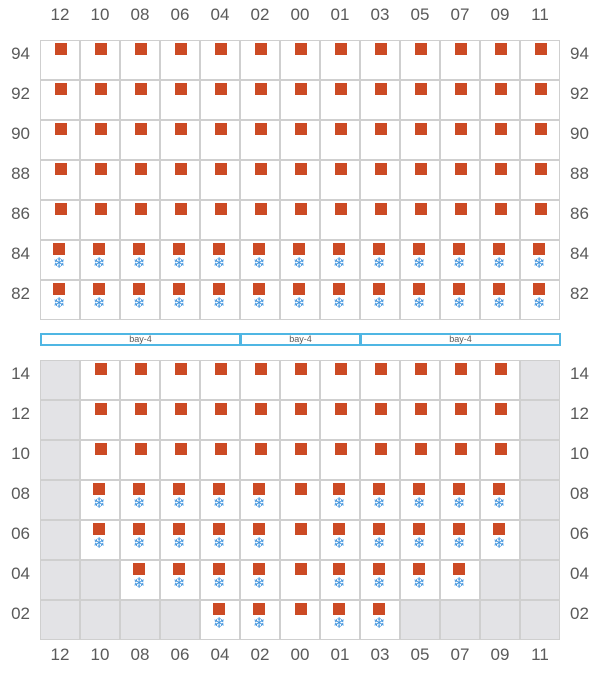 Image resolution: width=600 pixels, height=680 pixels. I want to click on bay-band-left: bay-4, so click(140, 339).